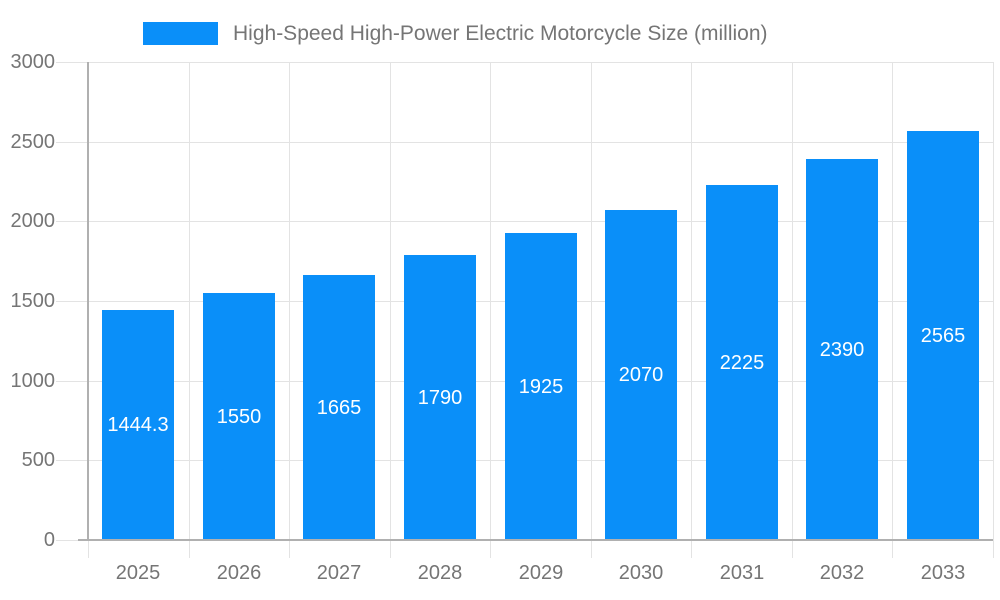 The height and width of the screenshot is (600, 1000). Describe the element at coordinates (49, 540) in the screenshot. I see `y-tick-label: 0` at that location.